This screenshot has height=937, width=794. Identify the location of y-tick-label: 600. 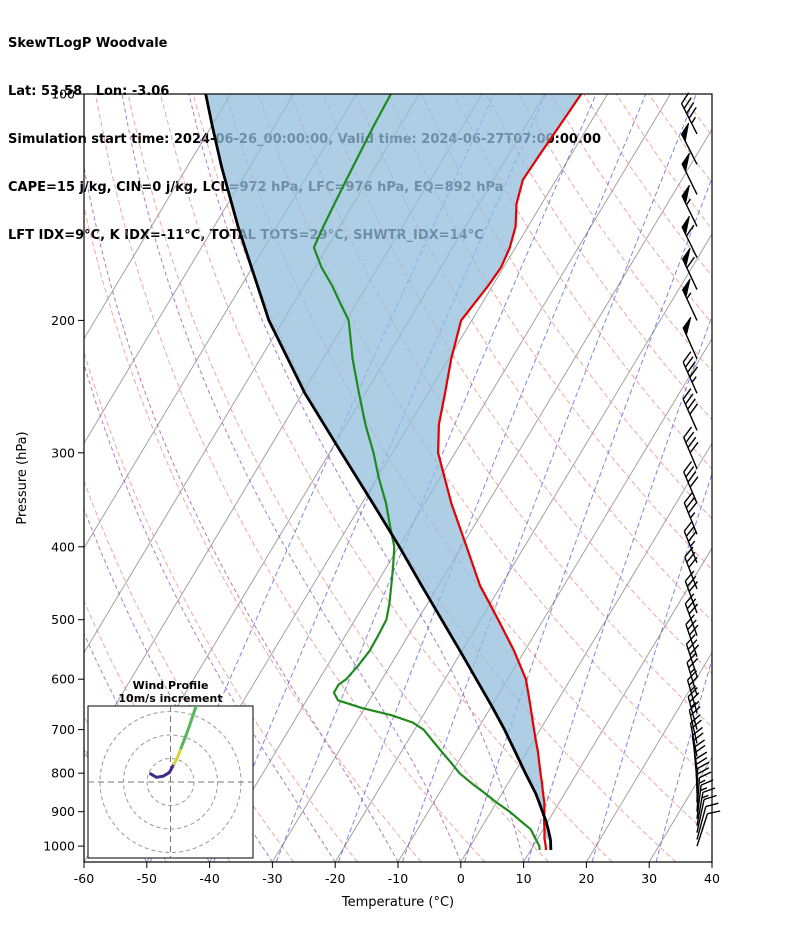
(63, 679).